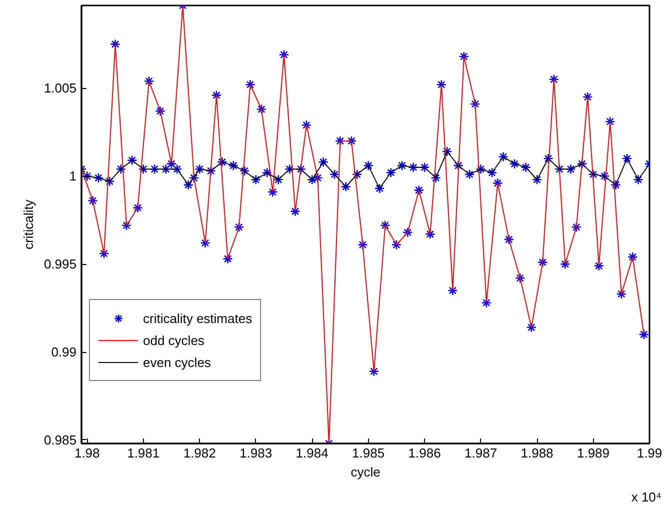 The image size is (666, 509). I want to click on y-axis-title: criticality, so click(28, 224).